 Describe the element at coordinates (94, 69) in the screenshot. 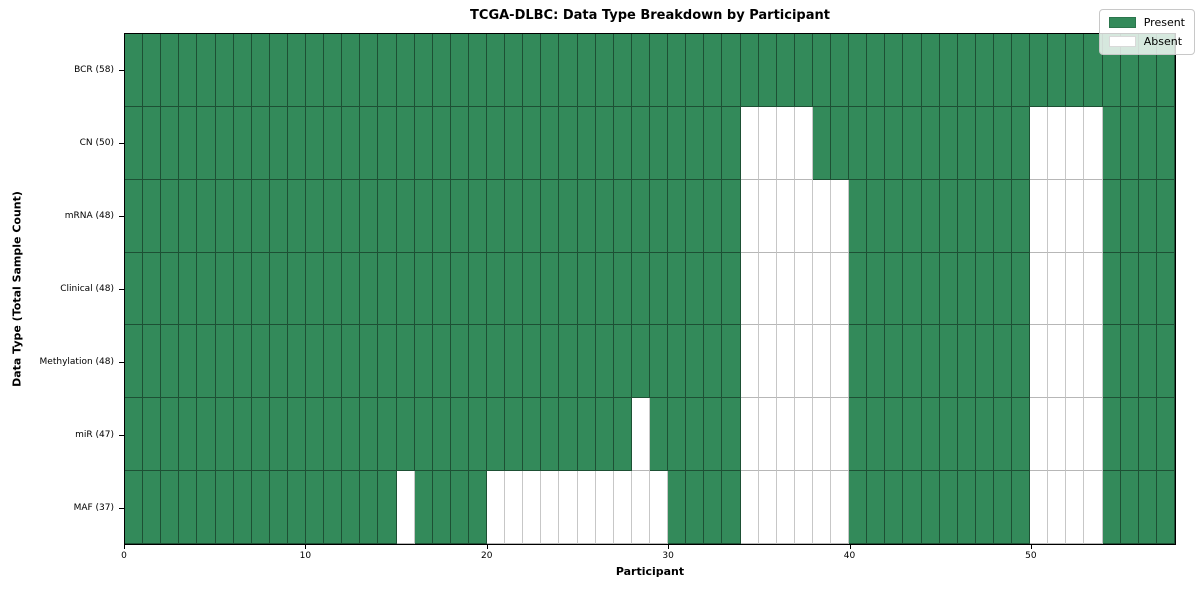

I see `y-tick-label: BCR (58)` at that location.